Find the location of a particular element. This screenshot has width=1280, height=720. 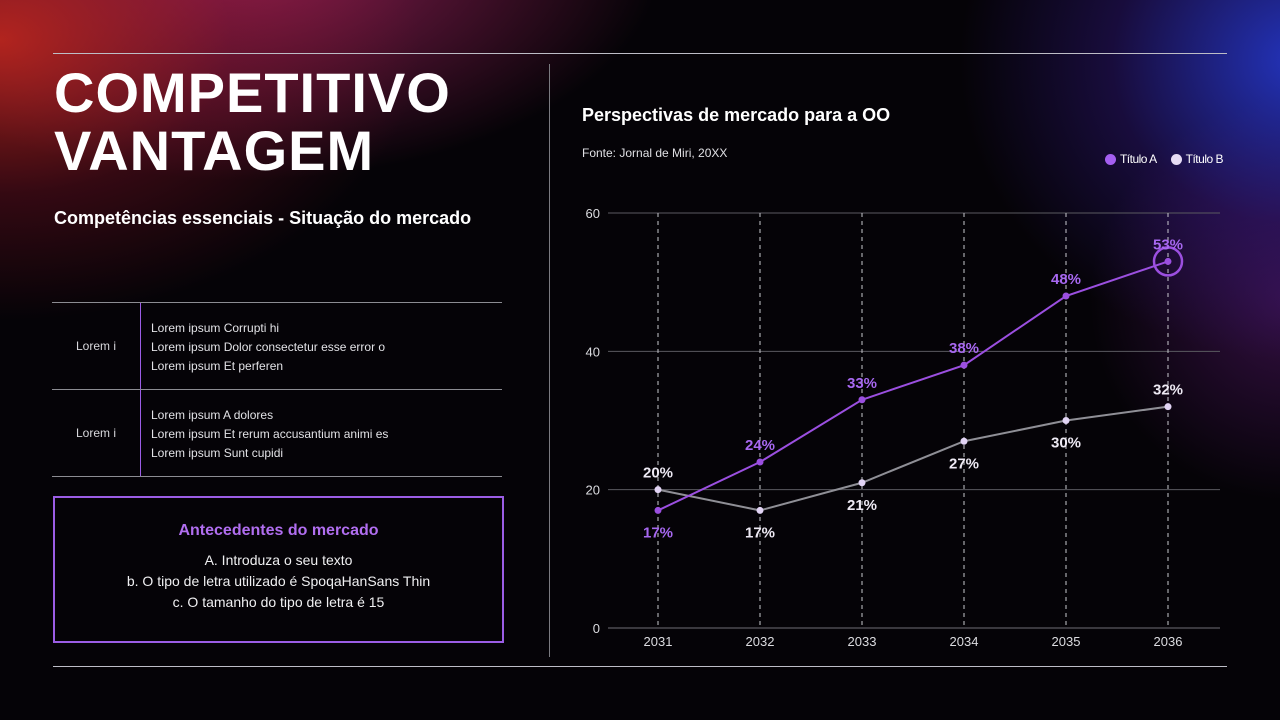

x-tick-label: 2031 is located at coordinates (658, 641).